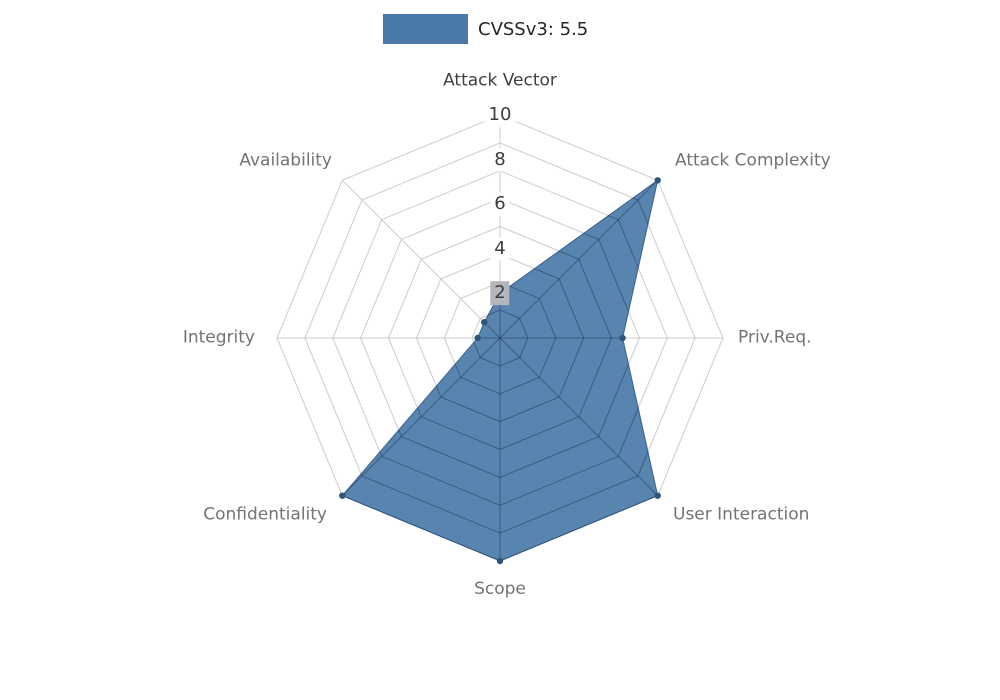 This screenshot has height=700, width=1000. Describe the element at coordinates (425, 29) in the screenshot. I see `legend-swatch` at that location.